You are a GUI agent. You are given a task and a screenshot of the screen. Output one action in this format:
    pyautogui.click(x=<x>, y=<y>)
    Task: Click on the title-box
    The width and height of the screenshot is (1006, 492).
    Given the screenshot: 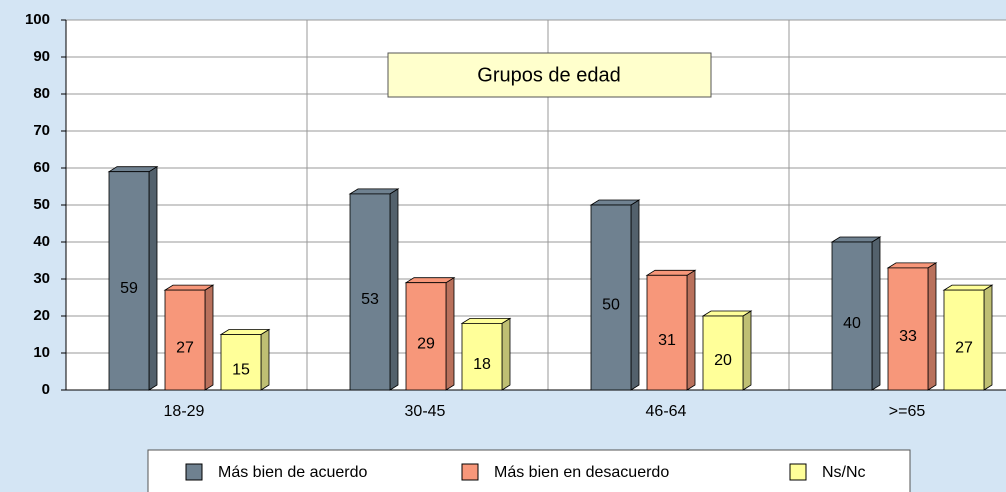 What is the action you would take?
    pyautogui.click(x=549, y=75)
    